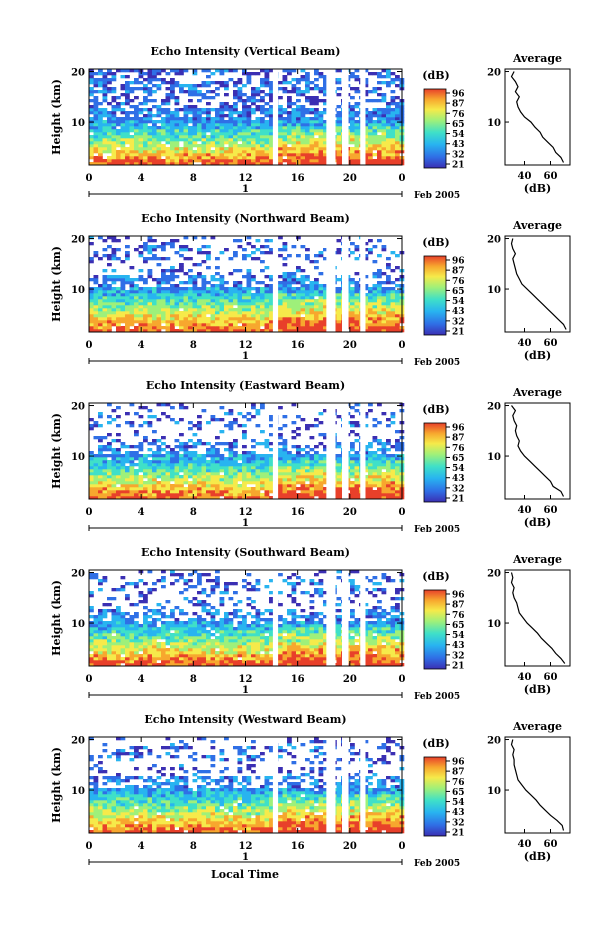 The height and width of the screenshot is (933, 616). I want to click on x-tick-label: 12, so click(246, 345).